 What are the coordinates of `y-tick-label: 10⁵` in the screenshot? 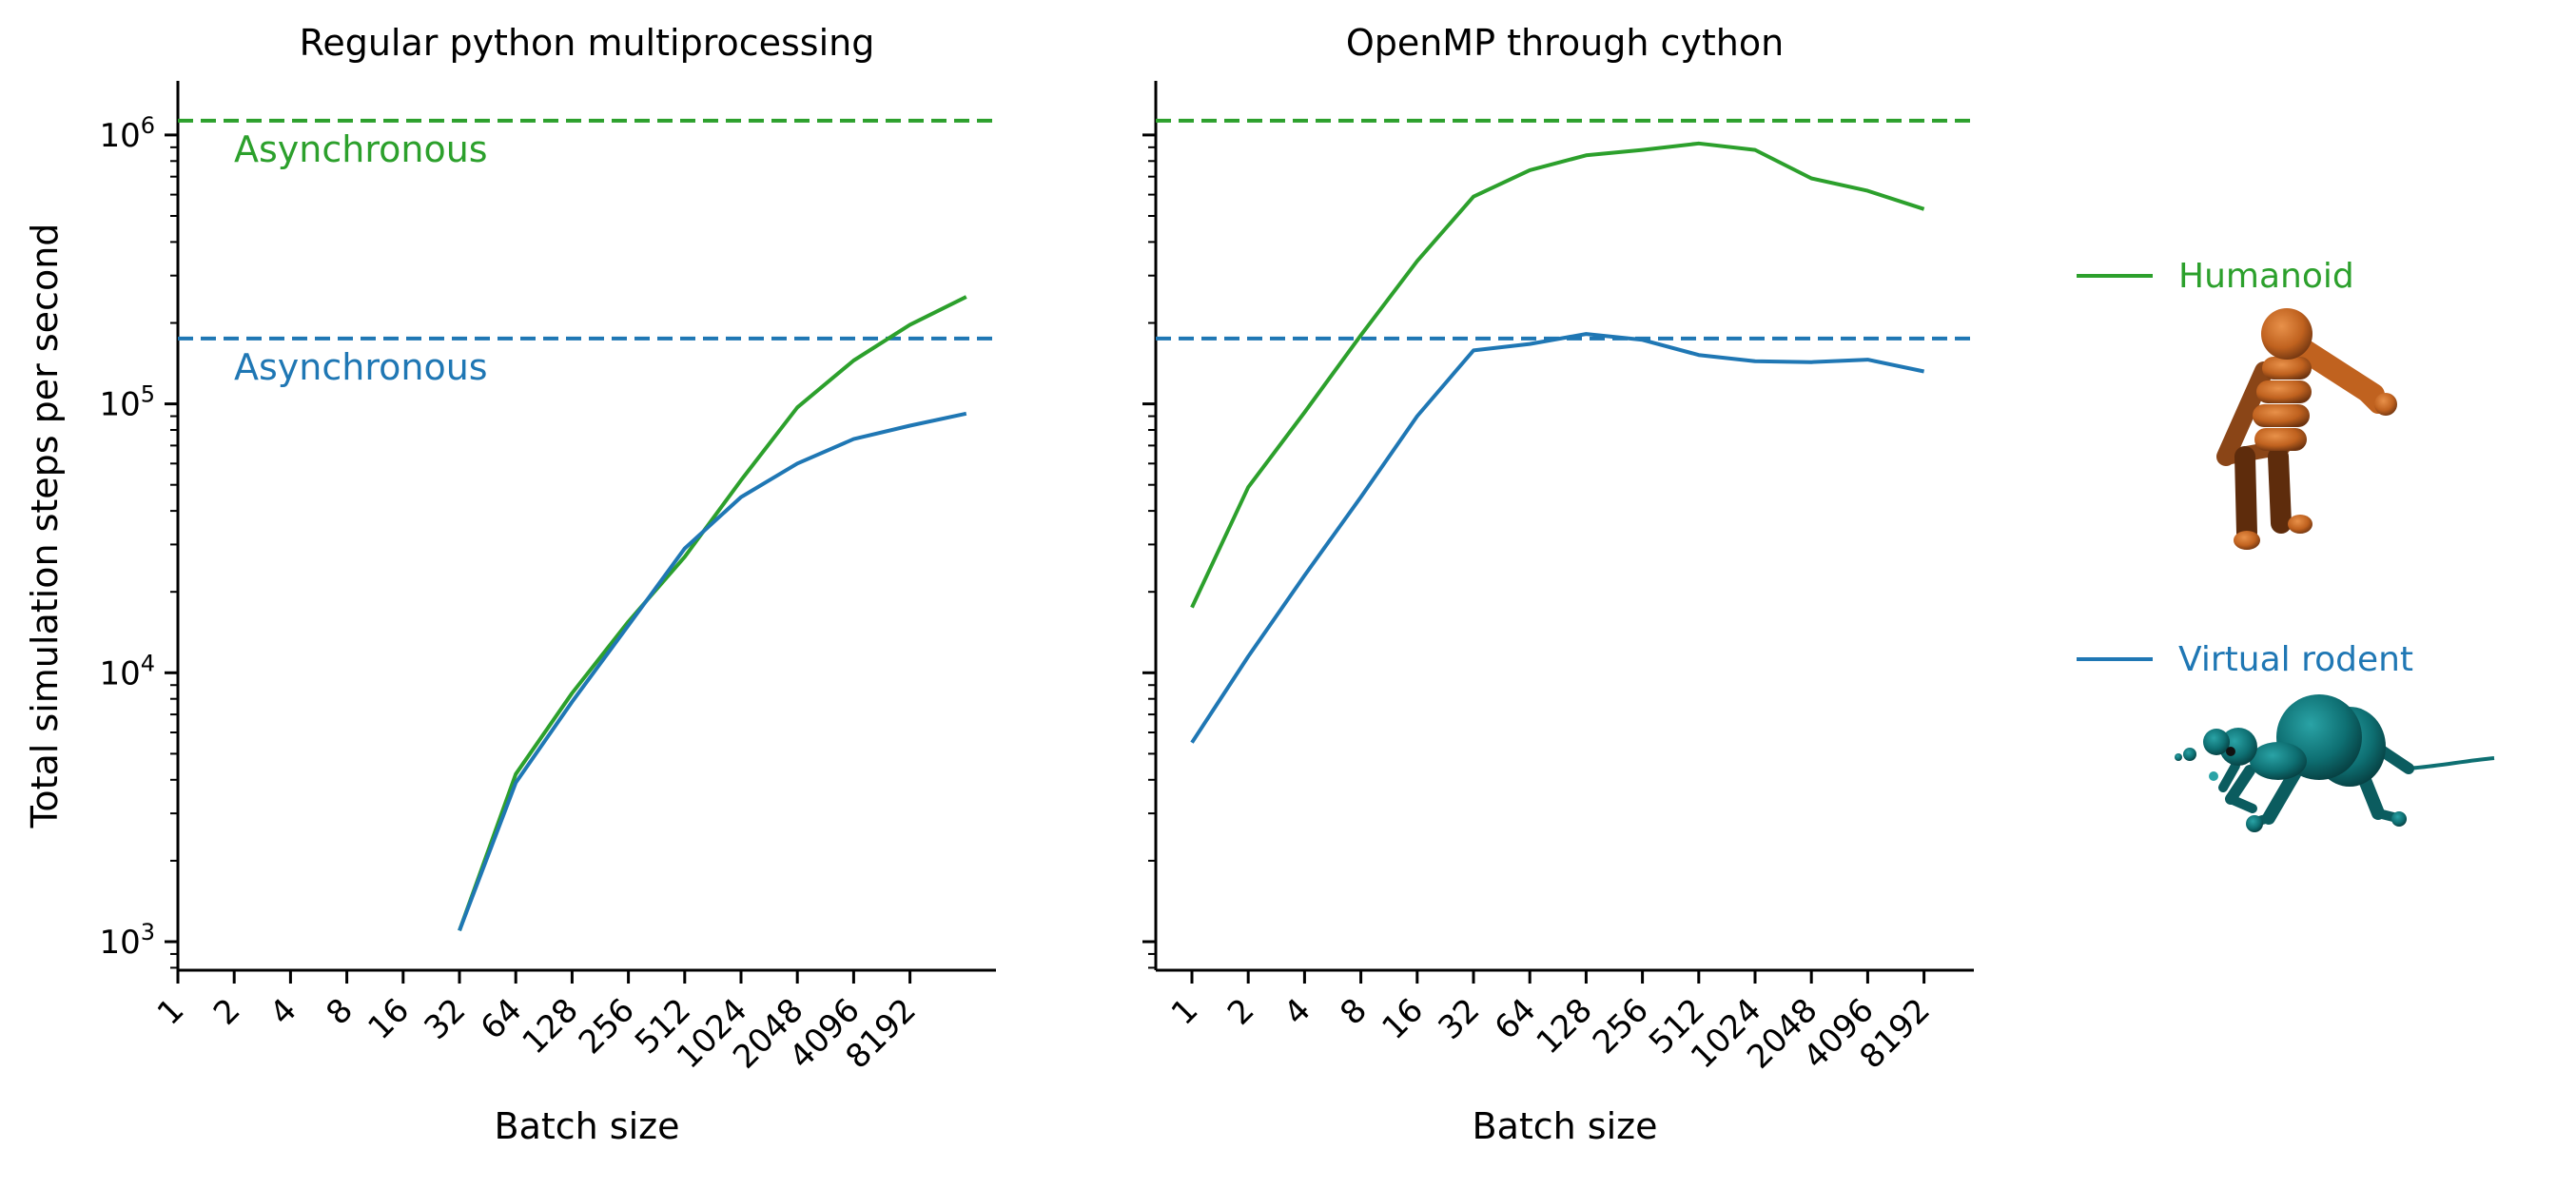 It's located at (127, 402).